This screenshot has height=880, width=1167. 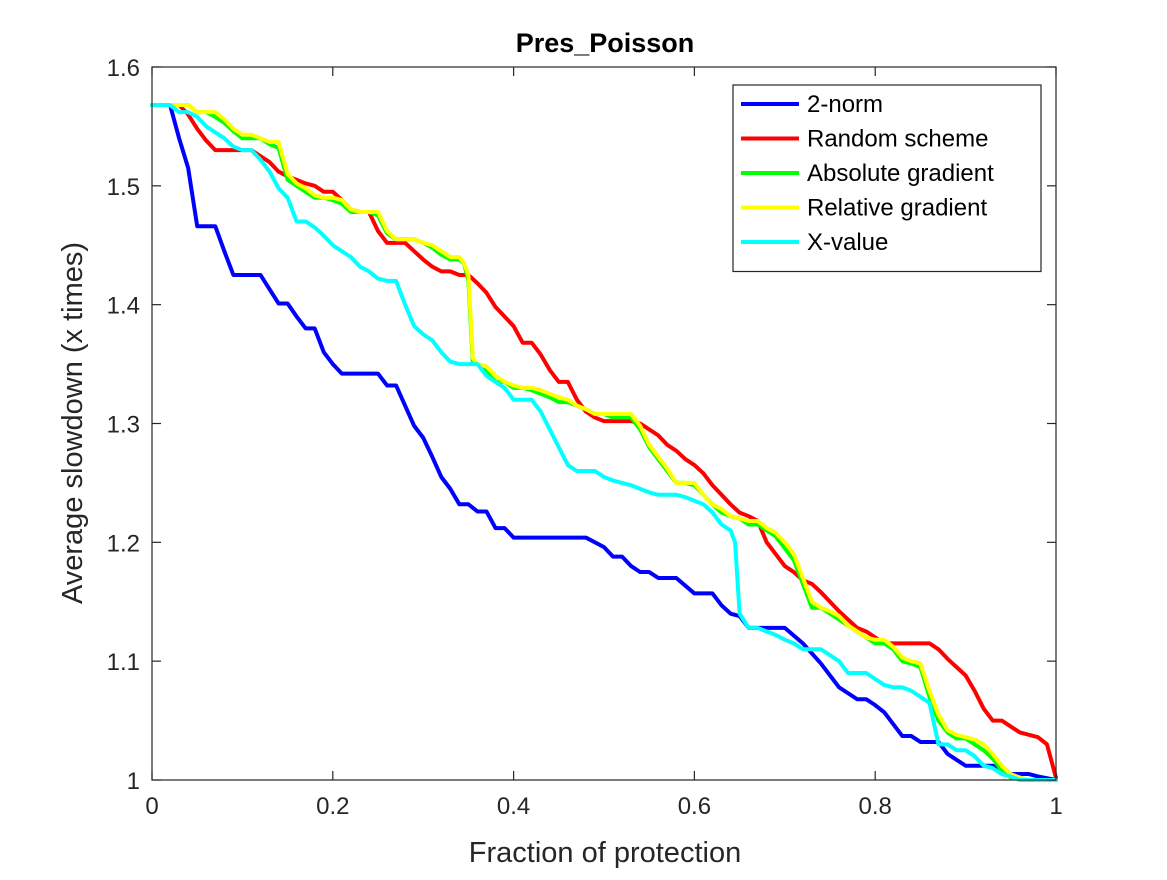 What do you see at coordinates (123, 543) in the screenshot?
I see `y-tick-label: 1.2` at bounding box center [123, 543].